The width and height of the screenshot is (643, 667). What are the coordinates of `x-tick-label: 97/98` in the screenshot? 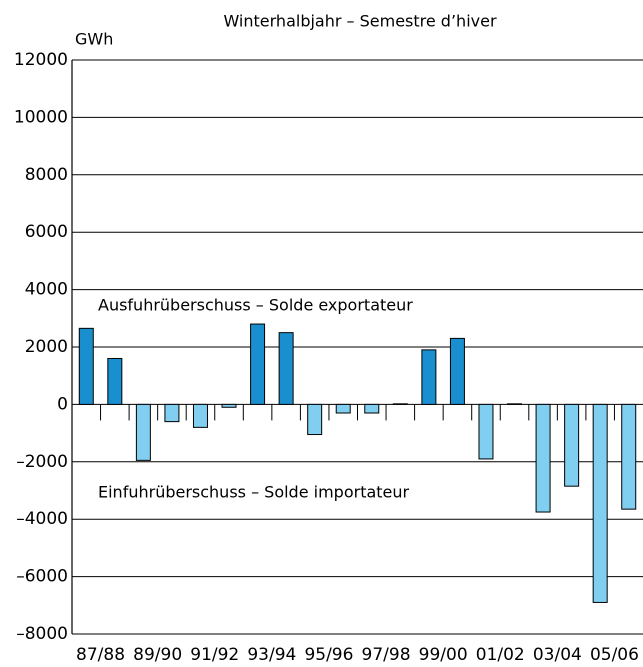 It's located at (386, 655).